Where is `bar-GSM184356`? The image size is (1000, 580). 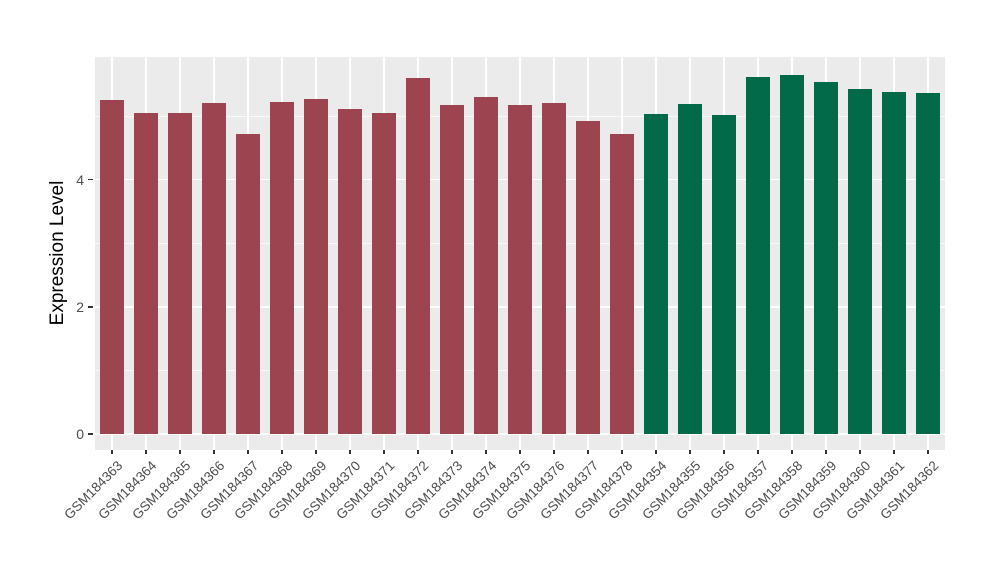
bar-GSM184356 is located at coordinates (724, 274).